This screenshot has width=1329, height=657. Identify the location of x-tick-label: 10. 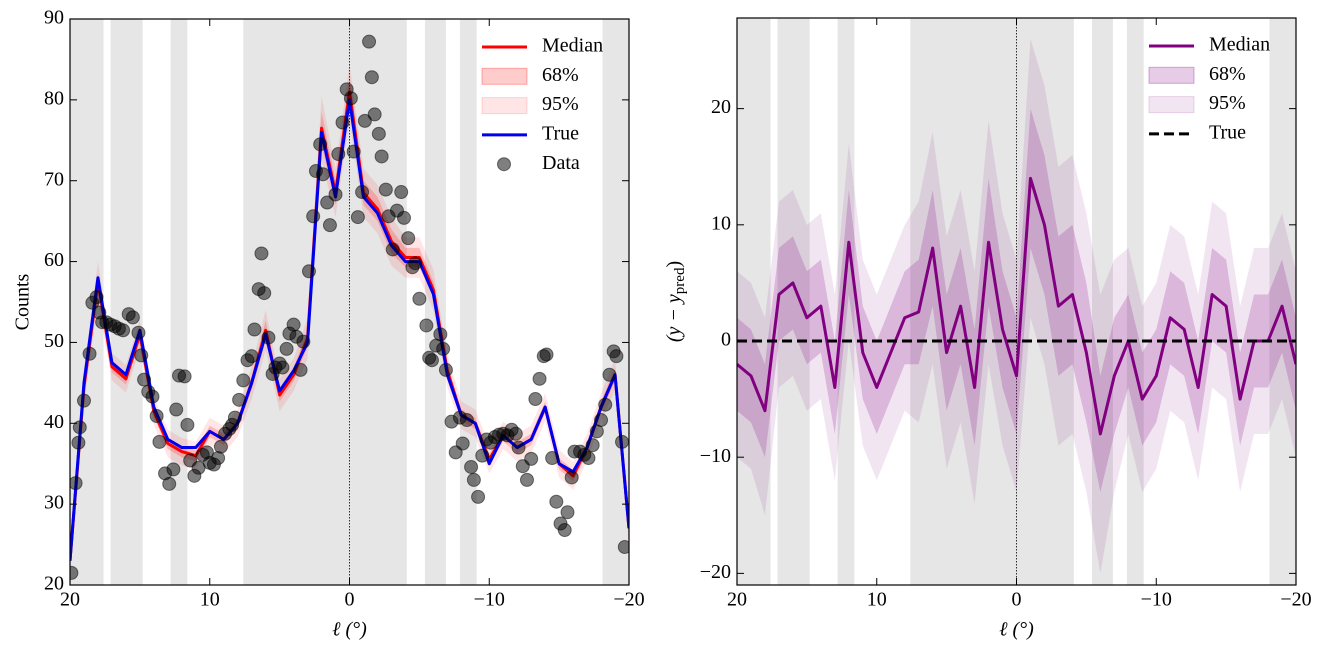
(210, 600).